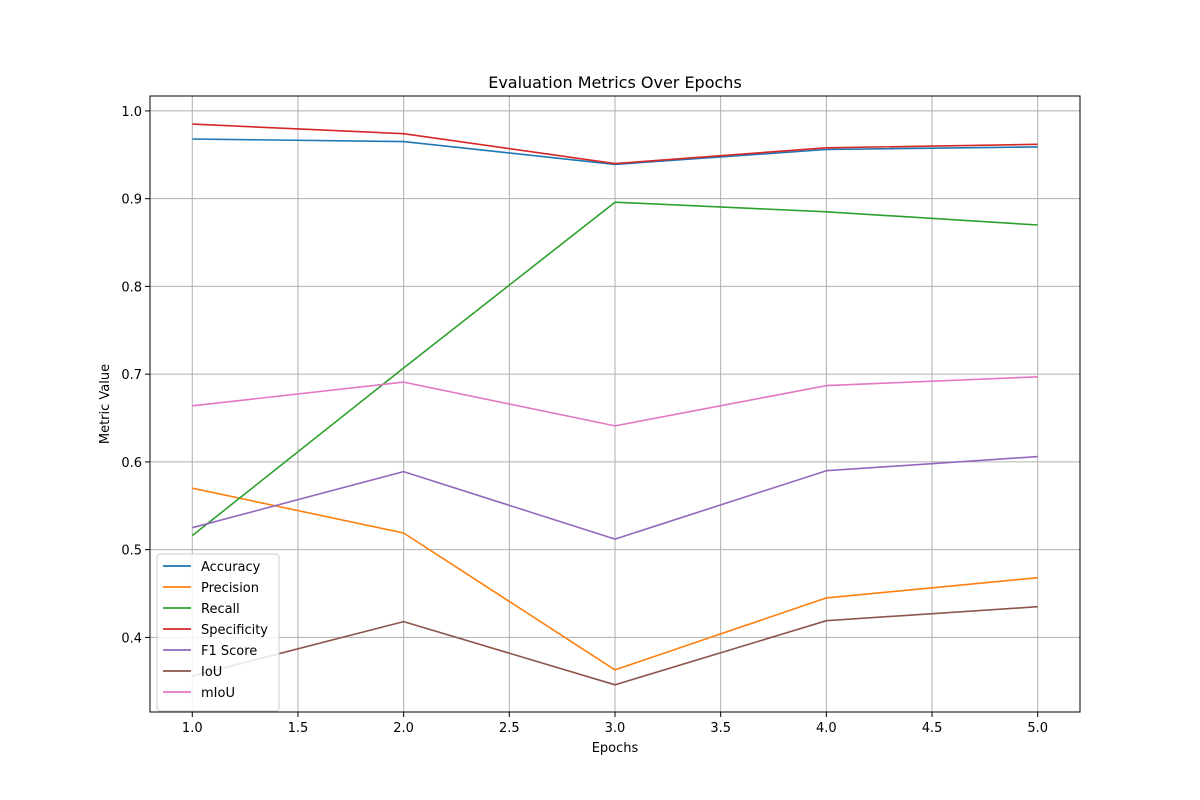 The height and width of the screenshot is (800, 1200). I want to click on x-tick-label: 1.5, so click(298, 728).